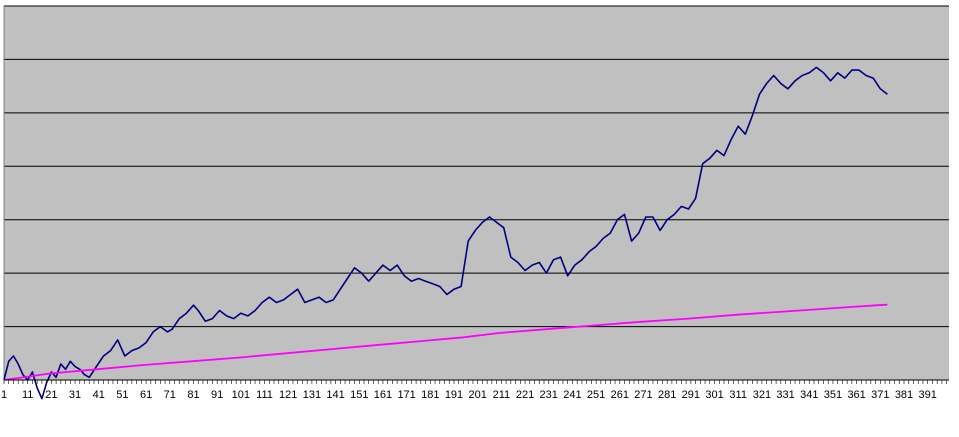  I want to click on x-tick-label: 381, so click(904, 395).